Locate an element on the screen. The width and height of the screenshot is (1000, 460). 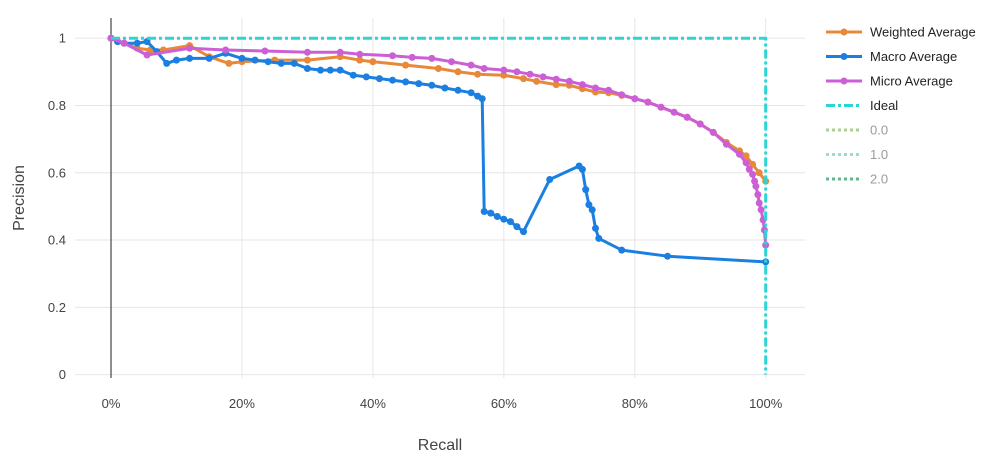
legend-label: 2.0 is located at coordinates (879, 179).